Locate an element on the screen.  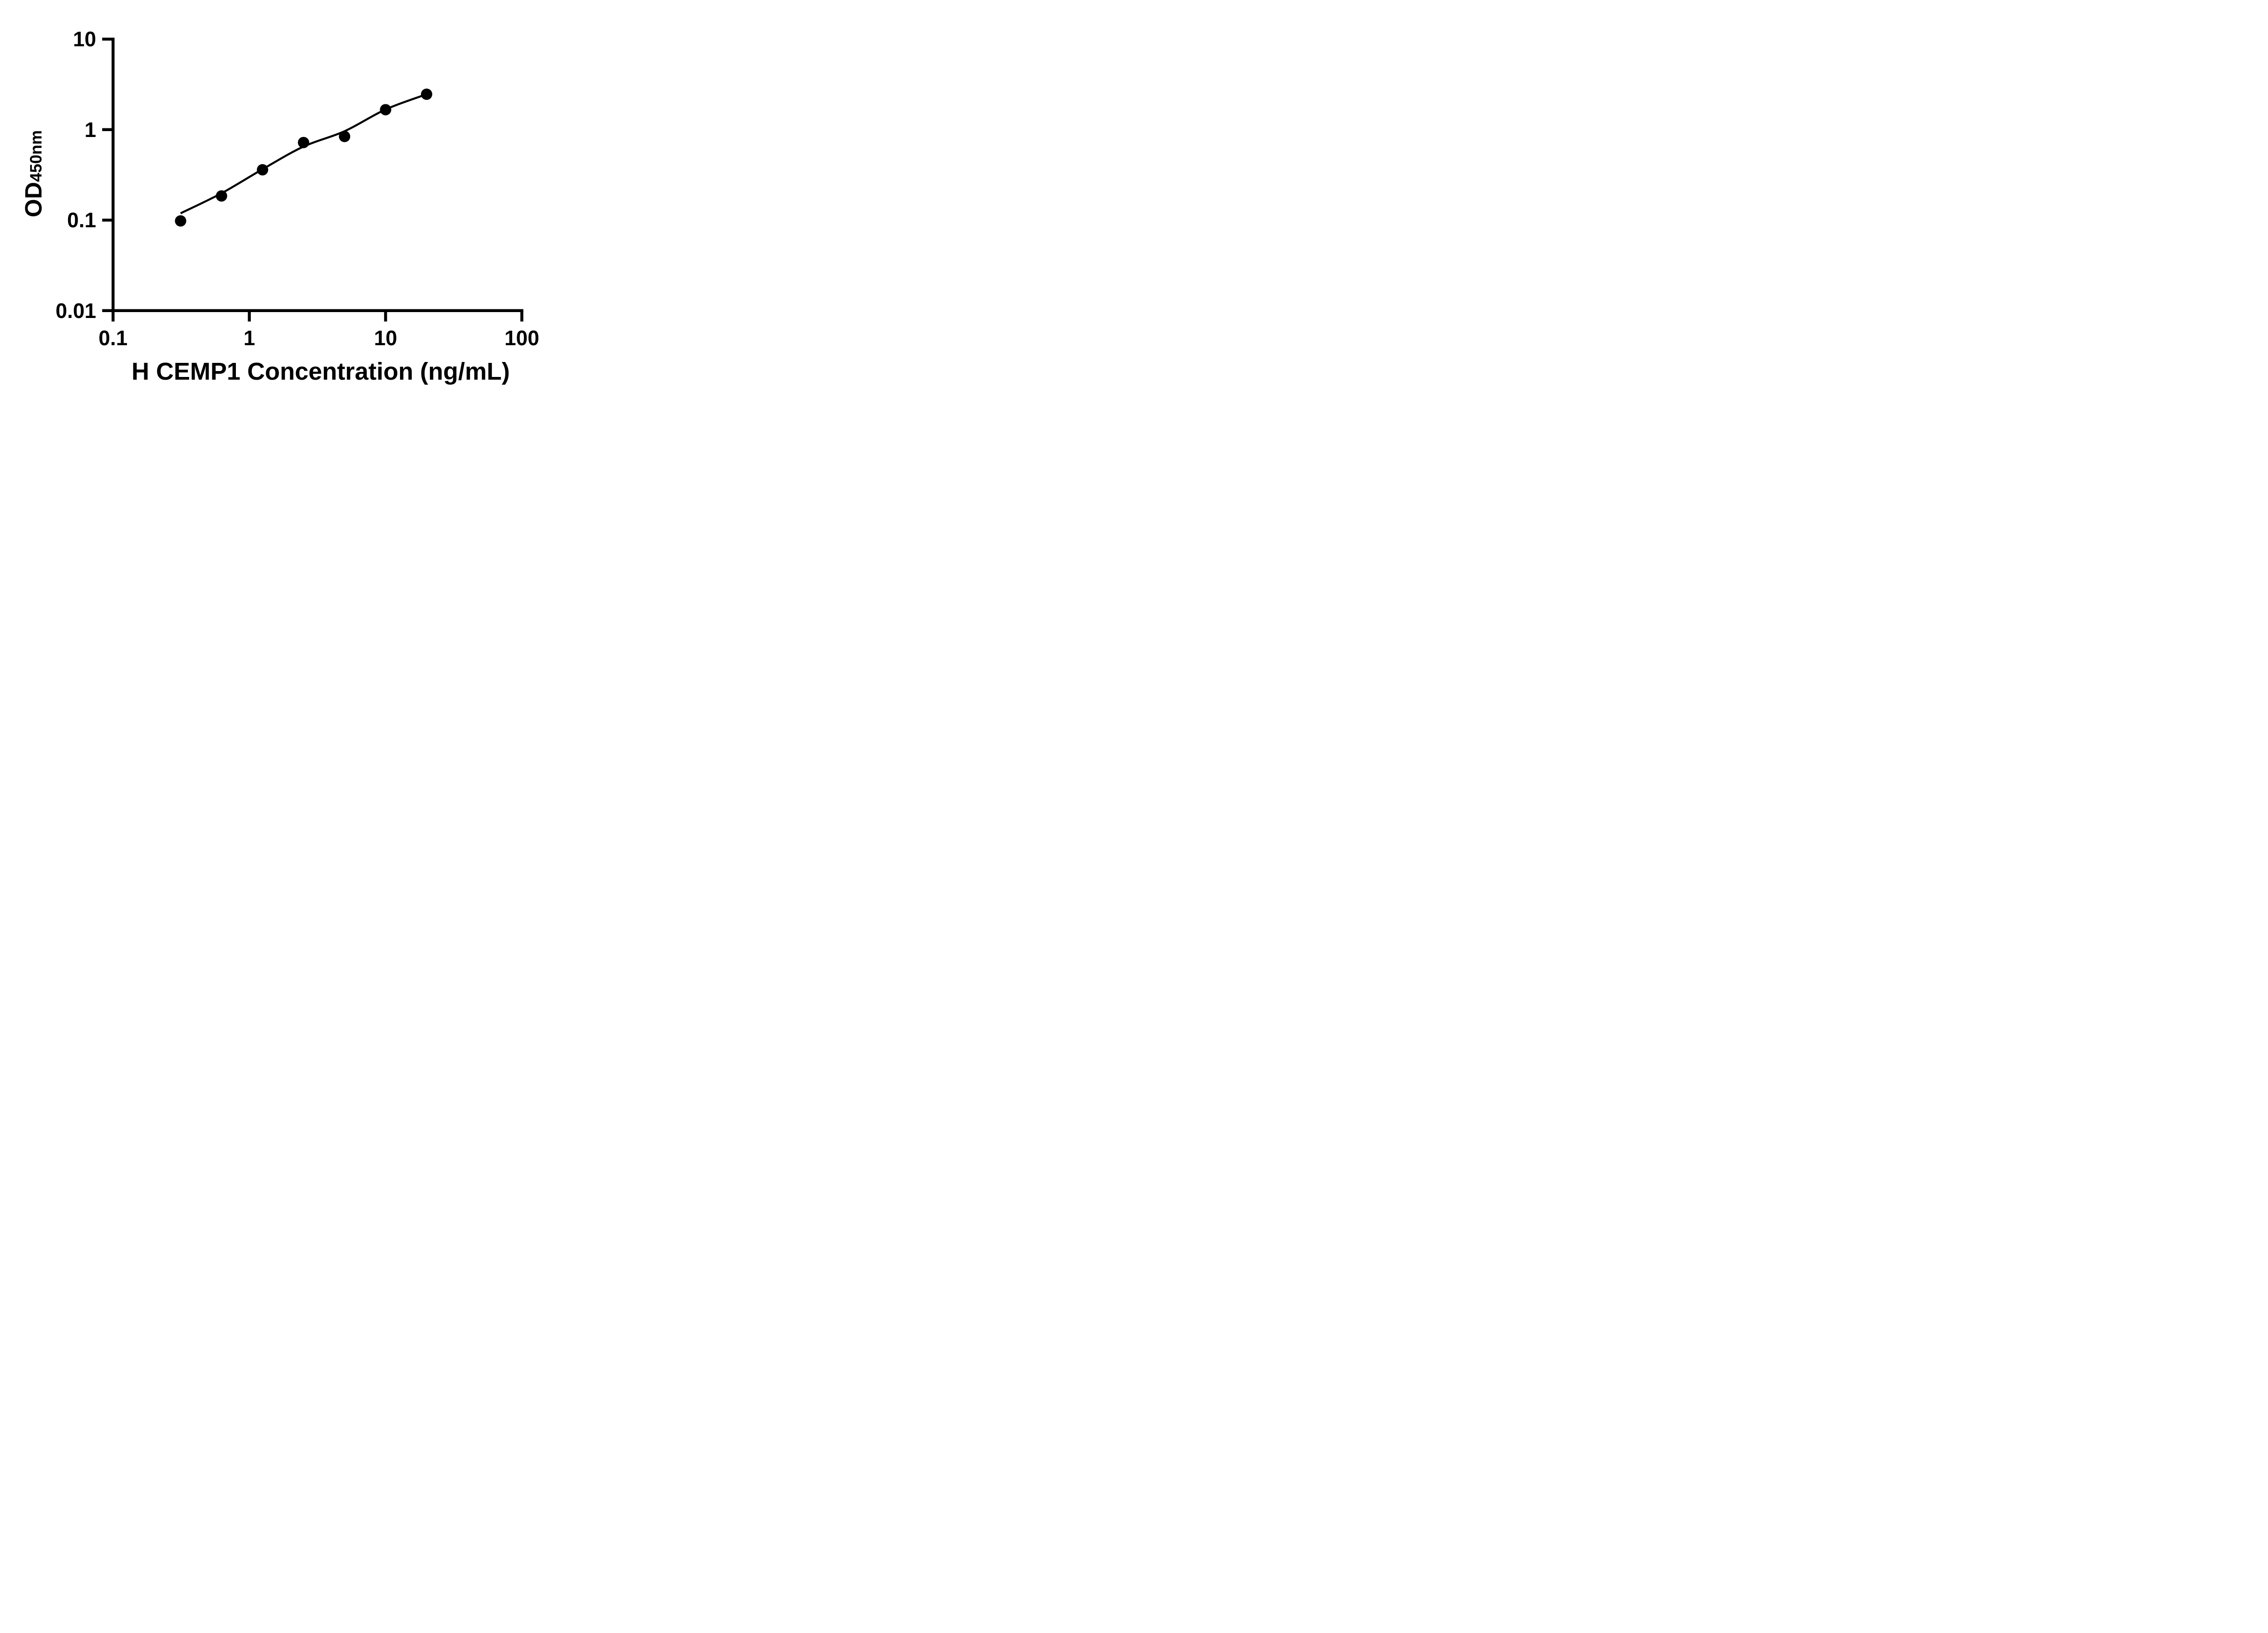
x-tick-label-1: 1 is located at coordinates (249, 338).